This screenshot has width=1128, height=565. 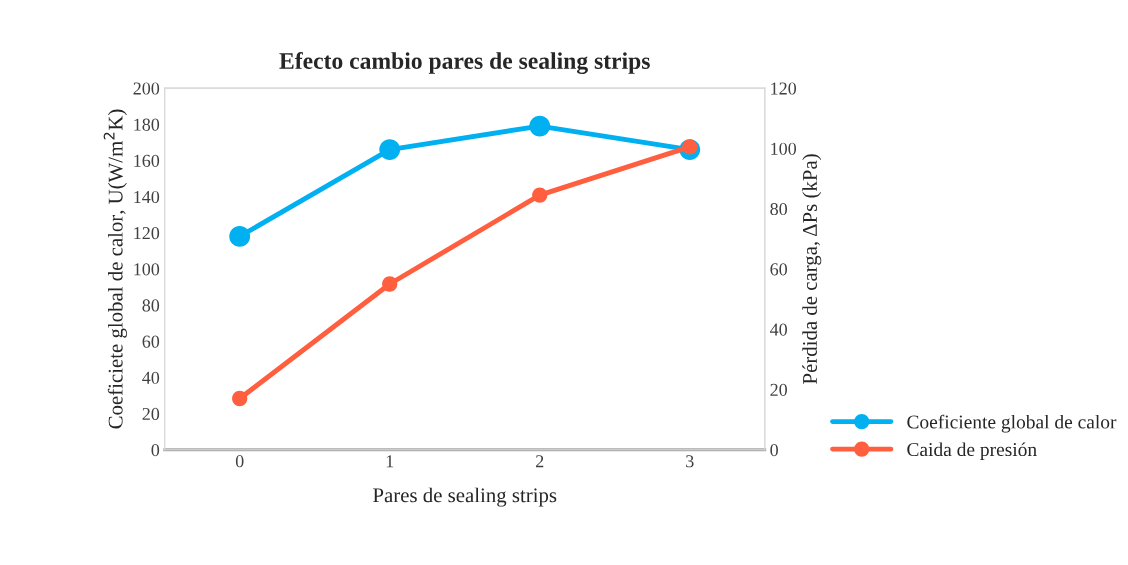 What do you see at coordinates (147, 197) in the screenshot?
I see `y-tick-label: 140` at bounding box center [147, 197].